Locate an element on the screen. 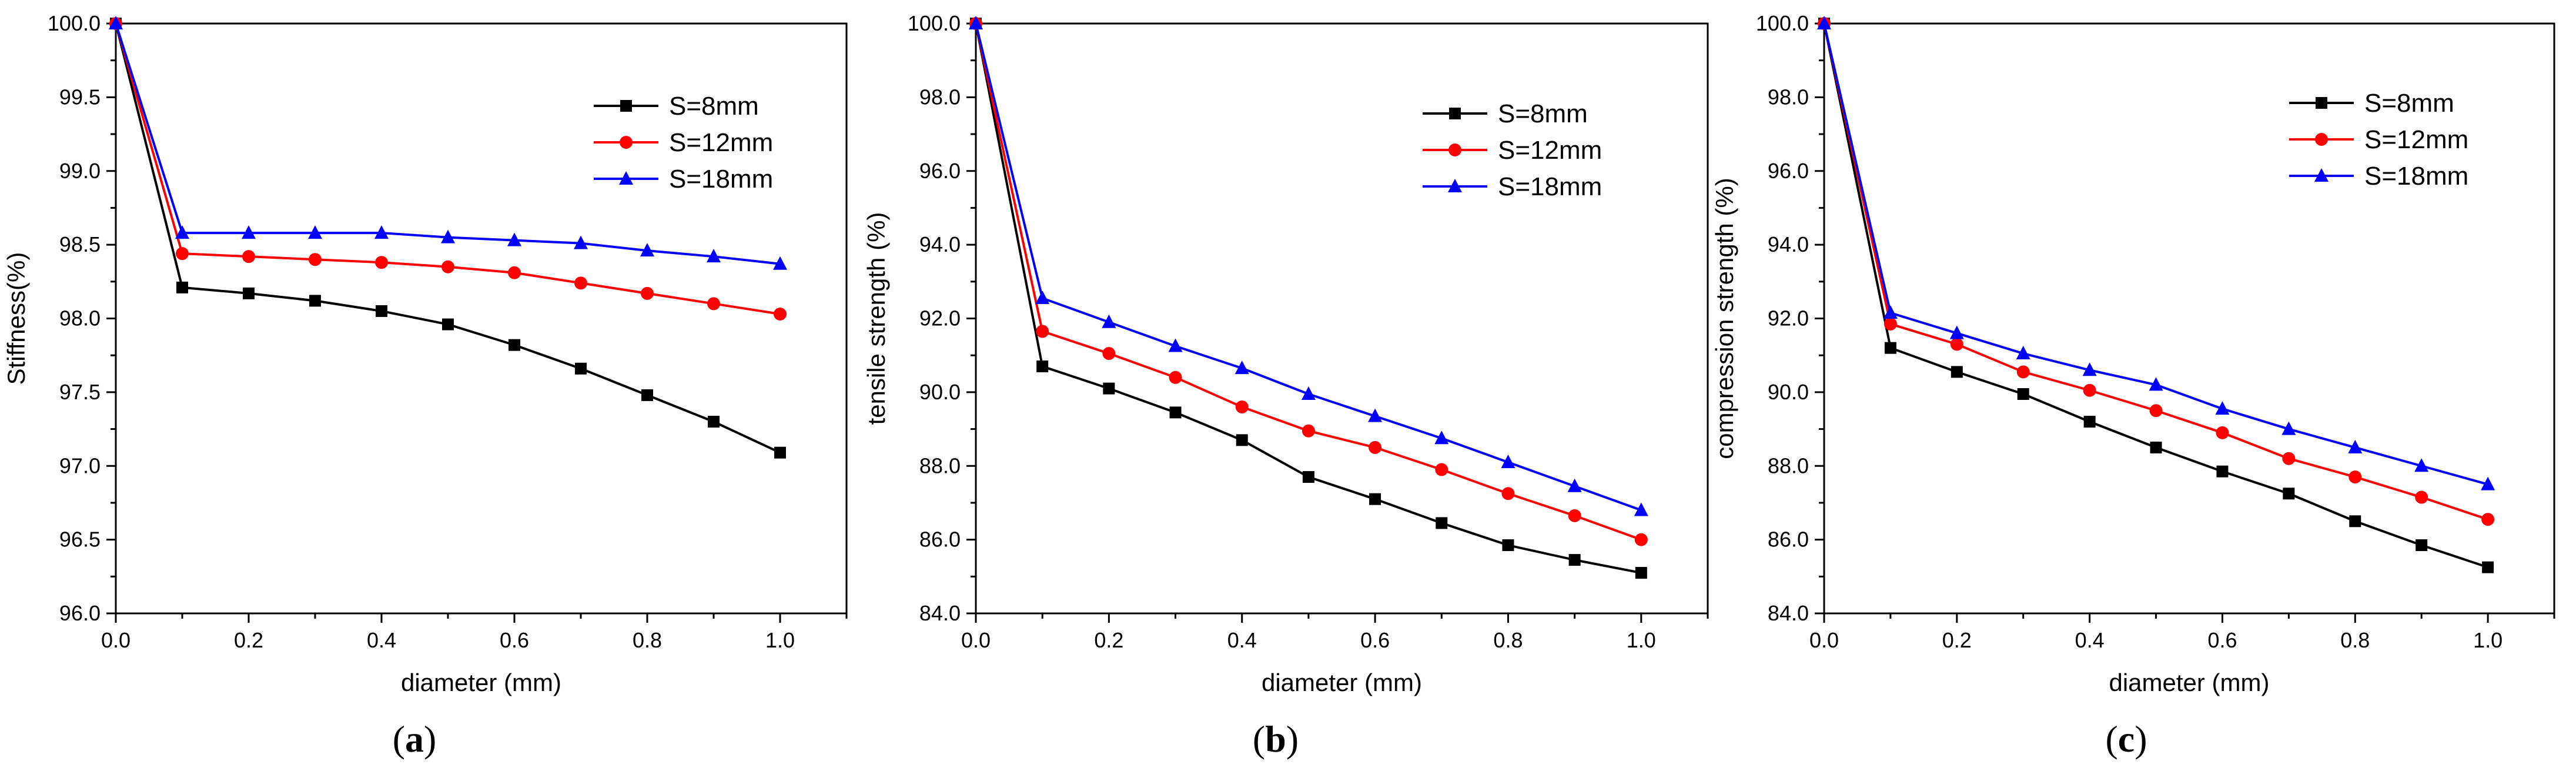  y-tick-label: 98.5 is located at coordinates (80, 244).